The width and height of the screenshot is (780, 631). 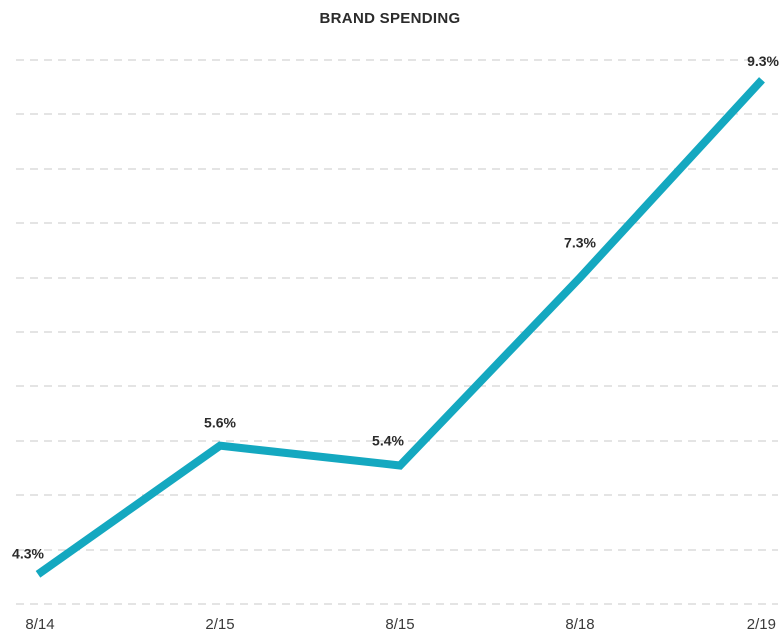 What do you see at coordinates (39, 623) in the screenshot?
I see `x-tick-label: 8/14` at bounding box center [39, 623].